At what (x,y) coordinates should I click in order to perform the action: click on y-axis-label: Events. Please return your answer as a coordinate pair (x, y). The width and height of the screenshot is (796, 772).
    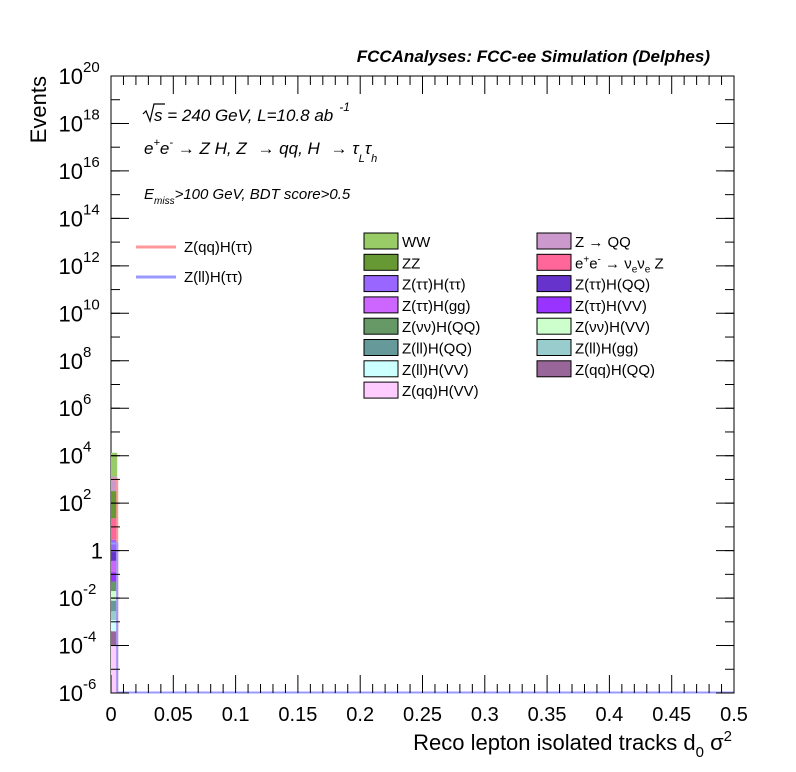
    Looking at the image, I should click on (38, 109).